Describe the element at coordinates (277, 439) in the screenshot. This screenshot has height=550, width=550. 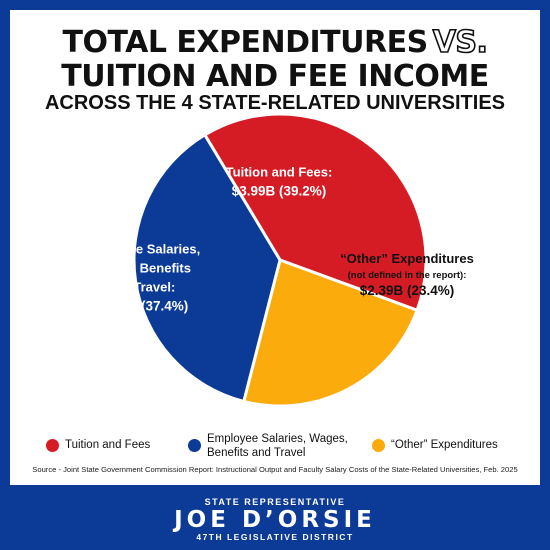
I see `legend-label-salaries-line1: Employee Salaries, Wages,` at that location.